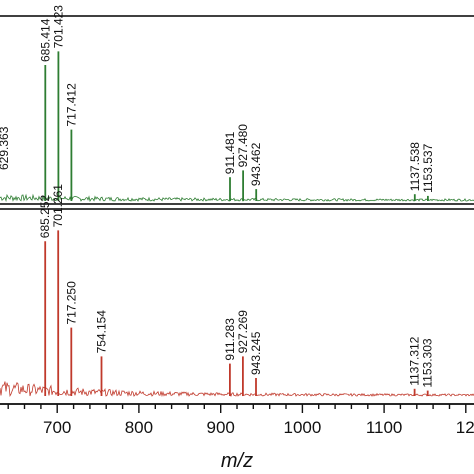  What do you see at coordinates (58, 27) in the screenshot?
I see `top-peak-label-1: 701.423` at bounding box center [58, 27].